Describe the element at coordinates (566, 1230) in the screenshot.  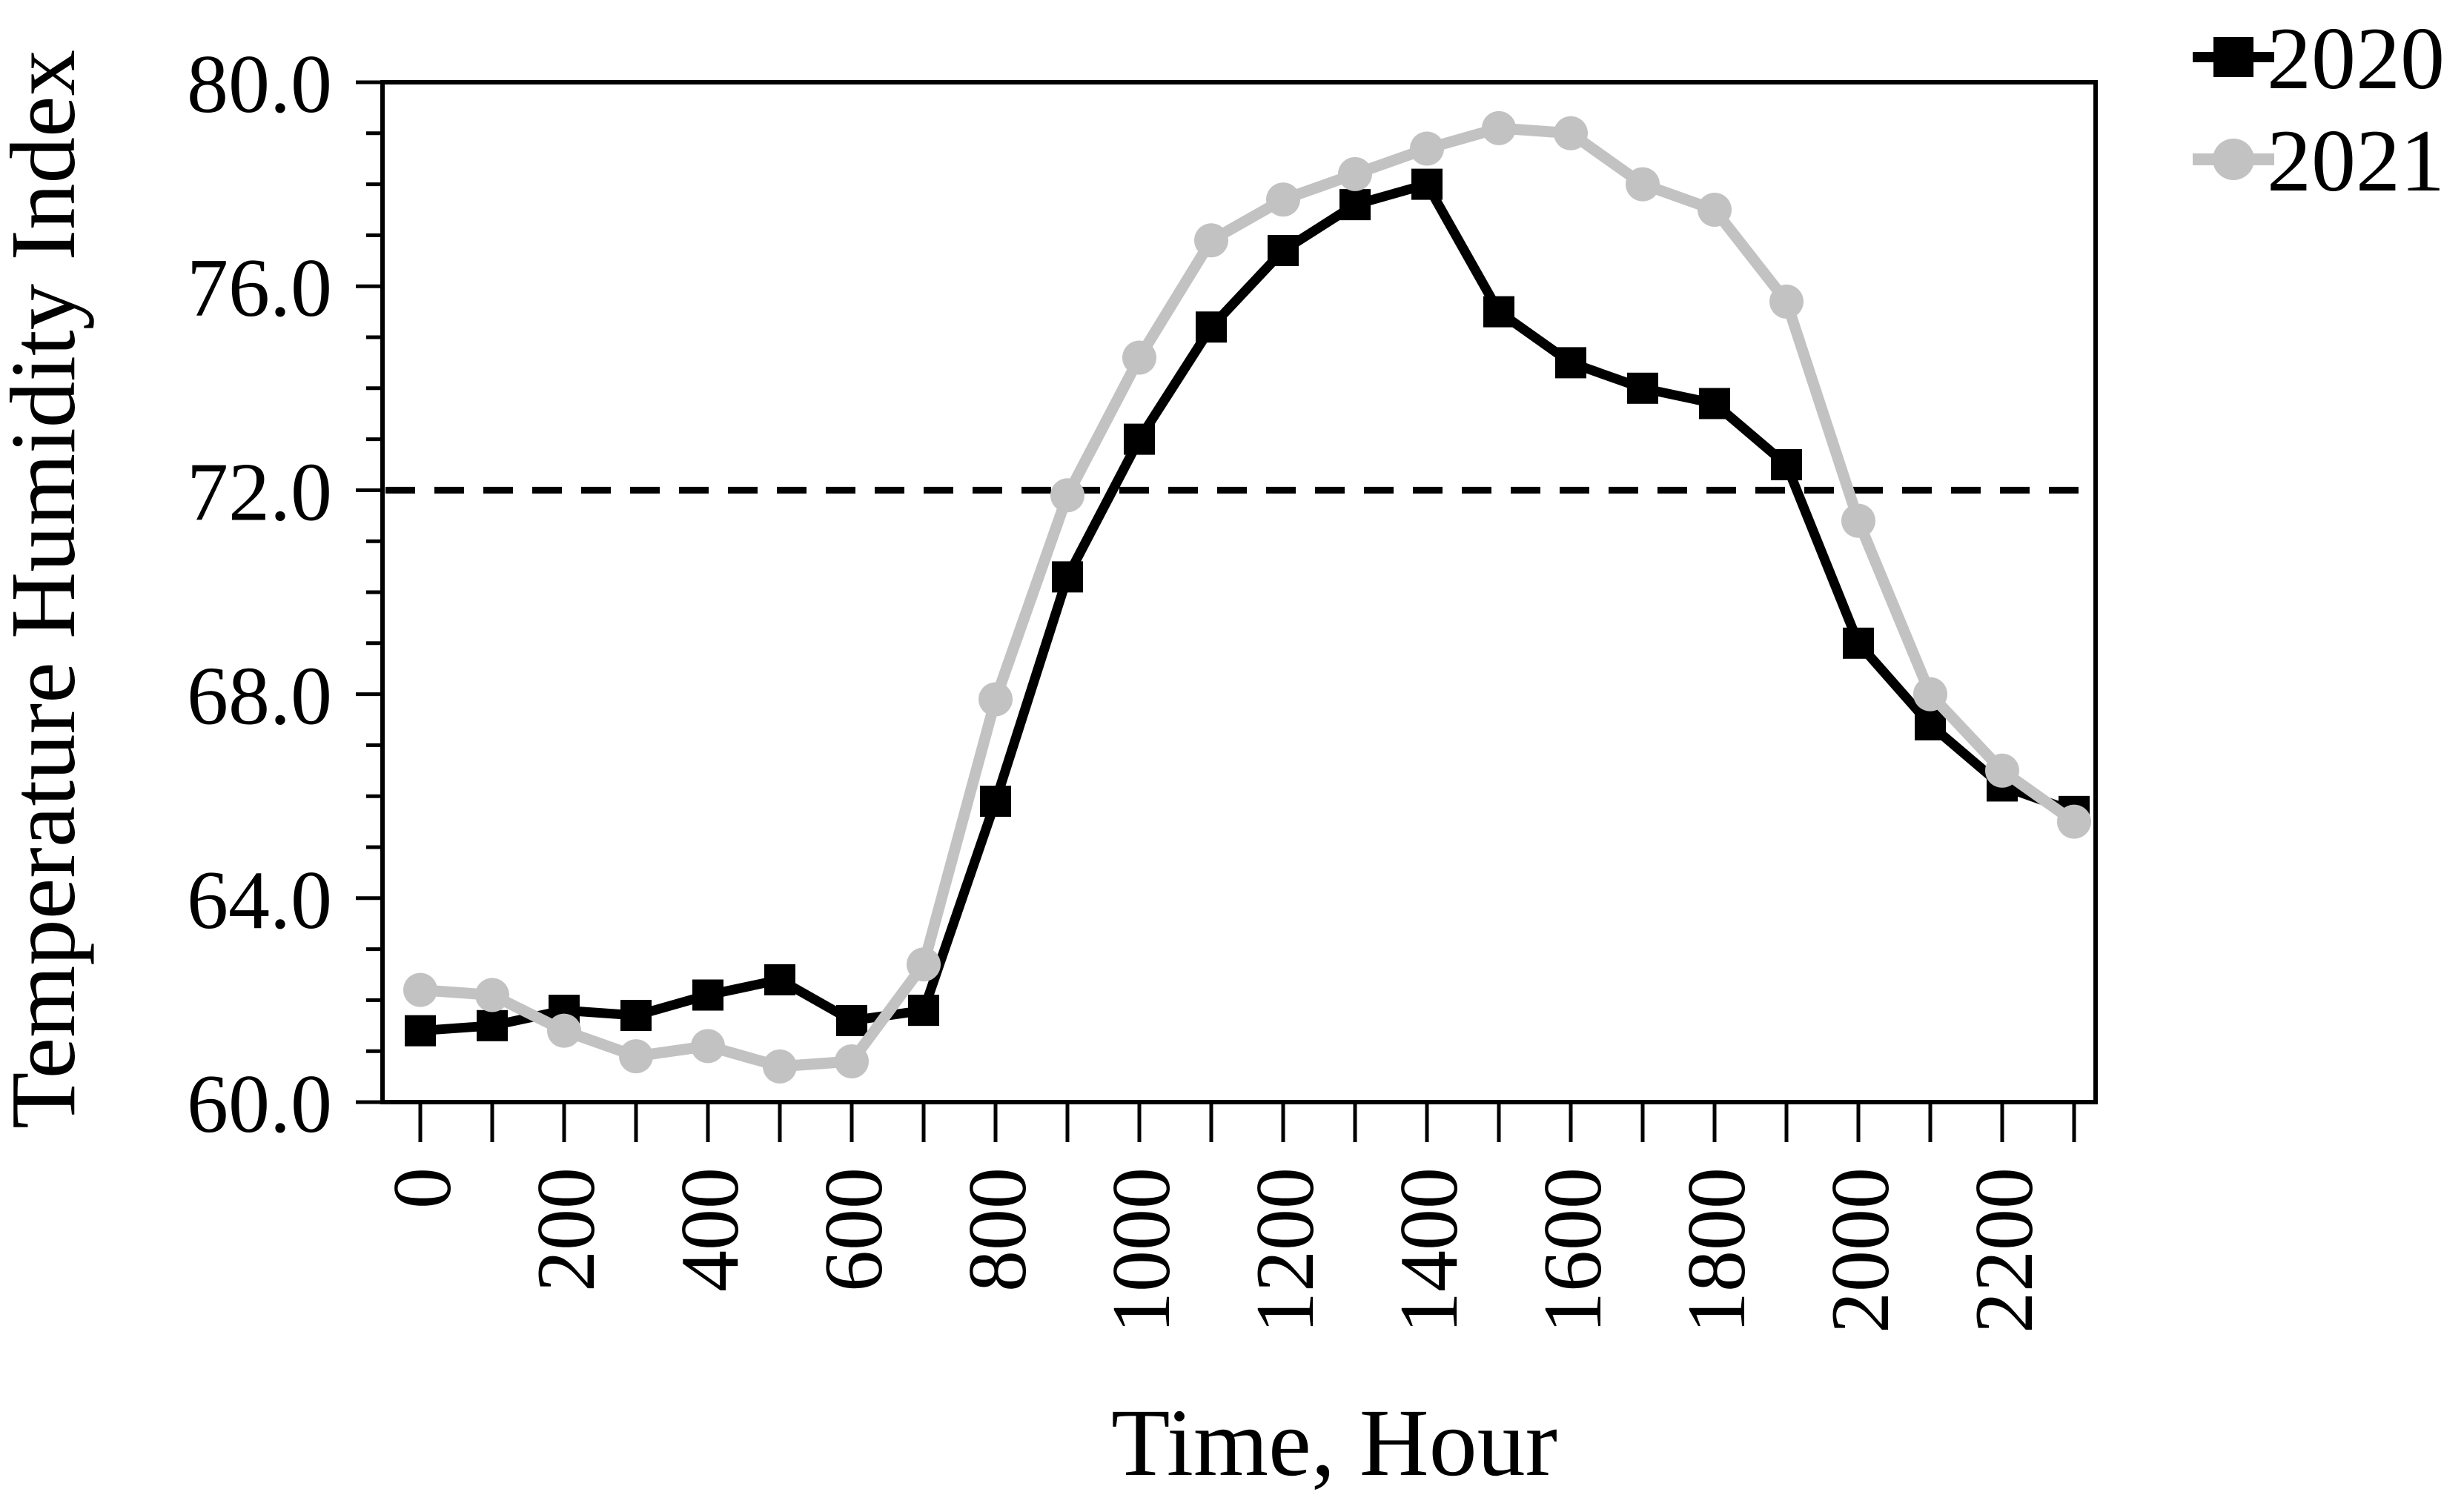
I see `x-tick-label: 200` at that location.